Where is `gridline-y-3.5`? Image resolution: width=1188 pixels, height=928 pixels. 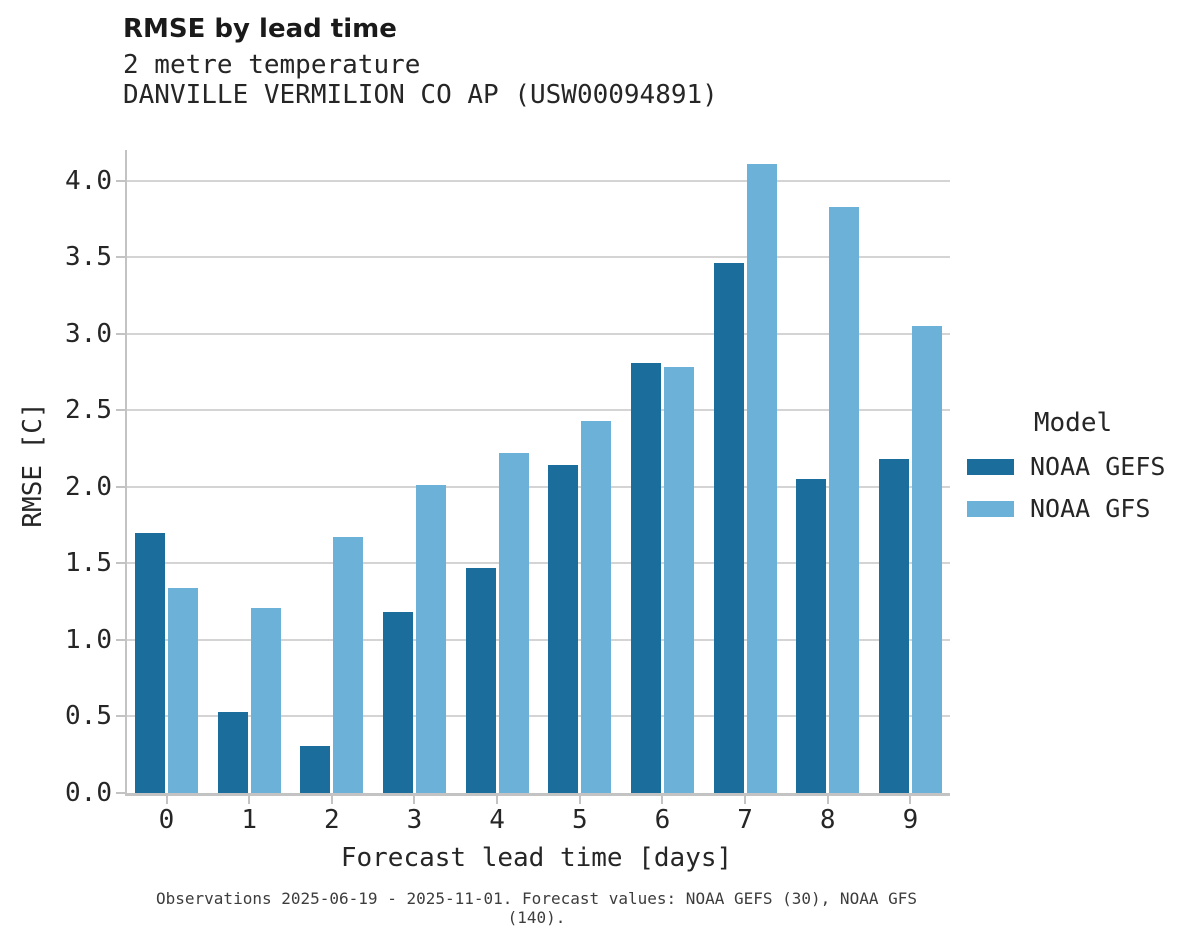
gridline-y-3.5 is located at coordinates (538, 257).